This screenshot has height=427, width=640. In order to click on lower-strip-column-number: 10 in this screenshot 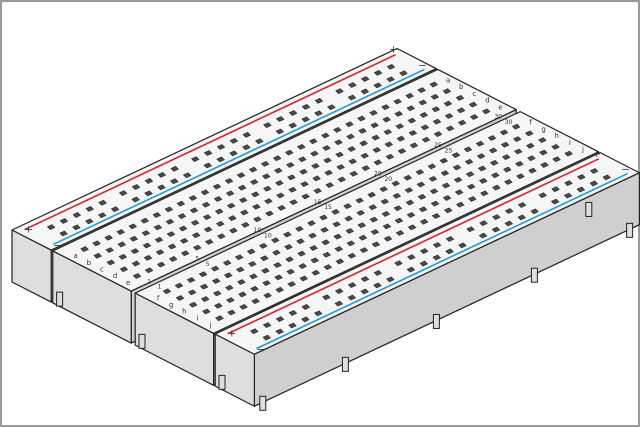, I will do `click(268, 236)`.